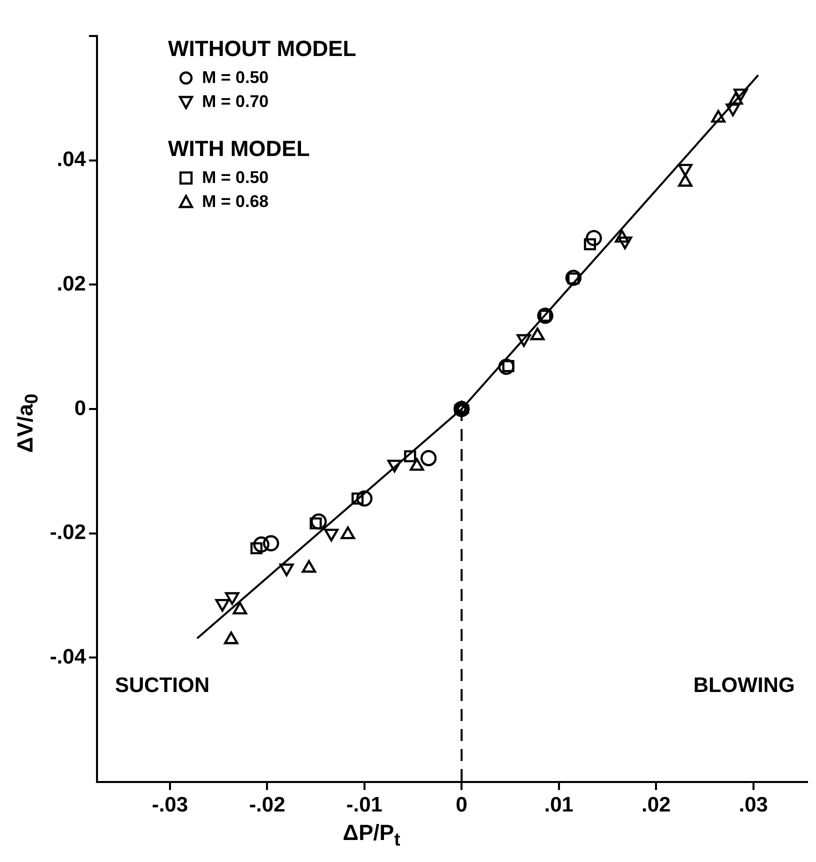  Describe the element at coordinates (170, 804) in the screenshot. I see `x-tick-label: -.03` at that location.